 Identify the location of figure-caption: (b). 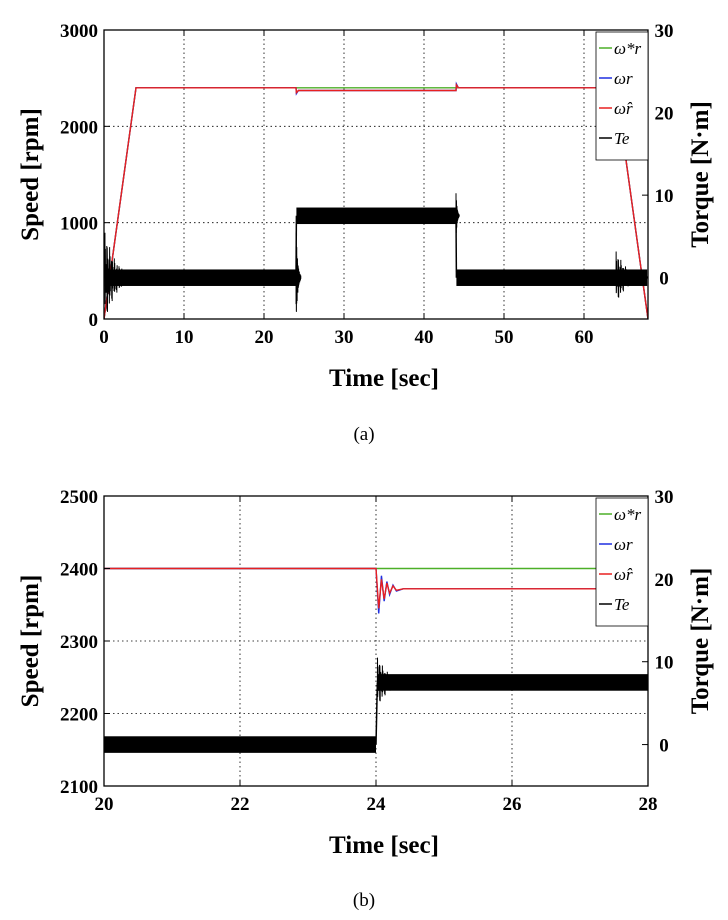
(364, 900).